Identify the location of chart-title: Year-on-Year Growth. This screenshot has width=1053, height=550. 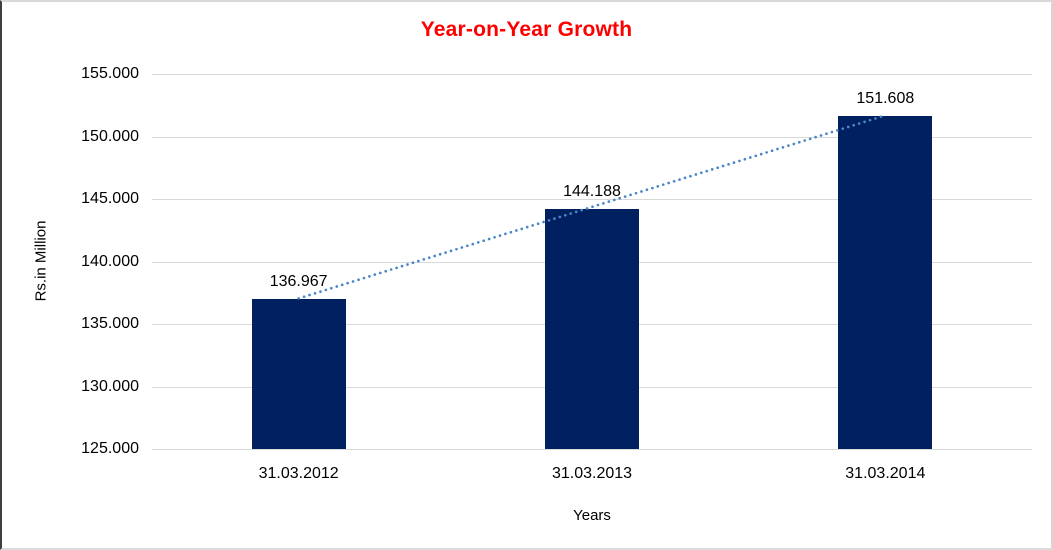
(526, 29).